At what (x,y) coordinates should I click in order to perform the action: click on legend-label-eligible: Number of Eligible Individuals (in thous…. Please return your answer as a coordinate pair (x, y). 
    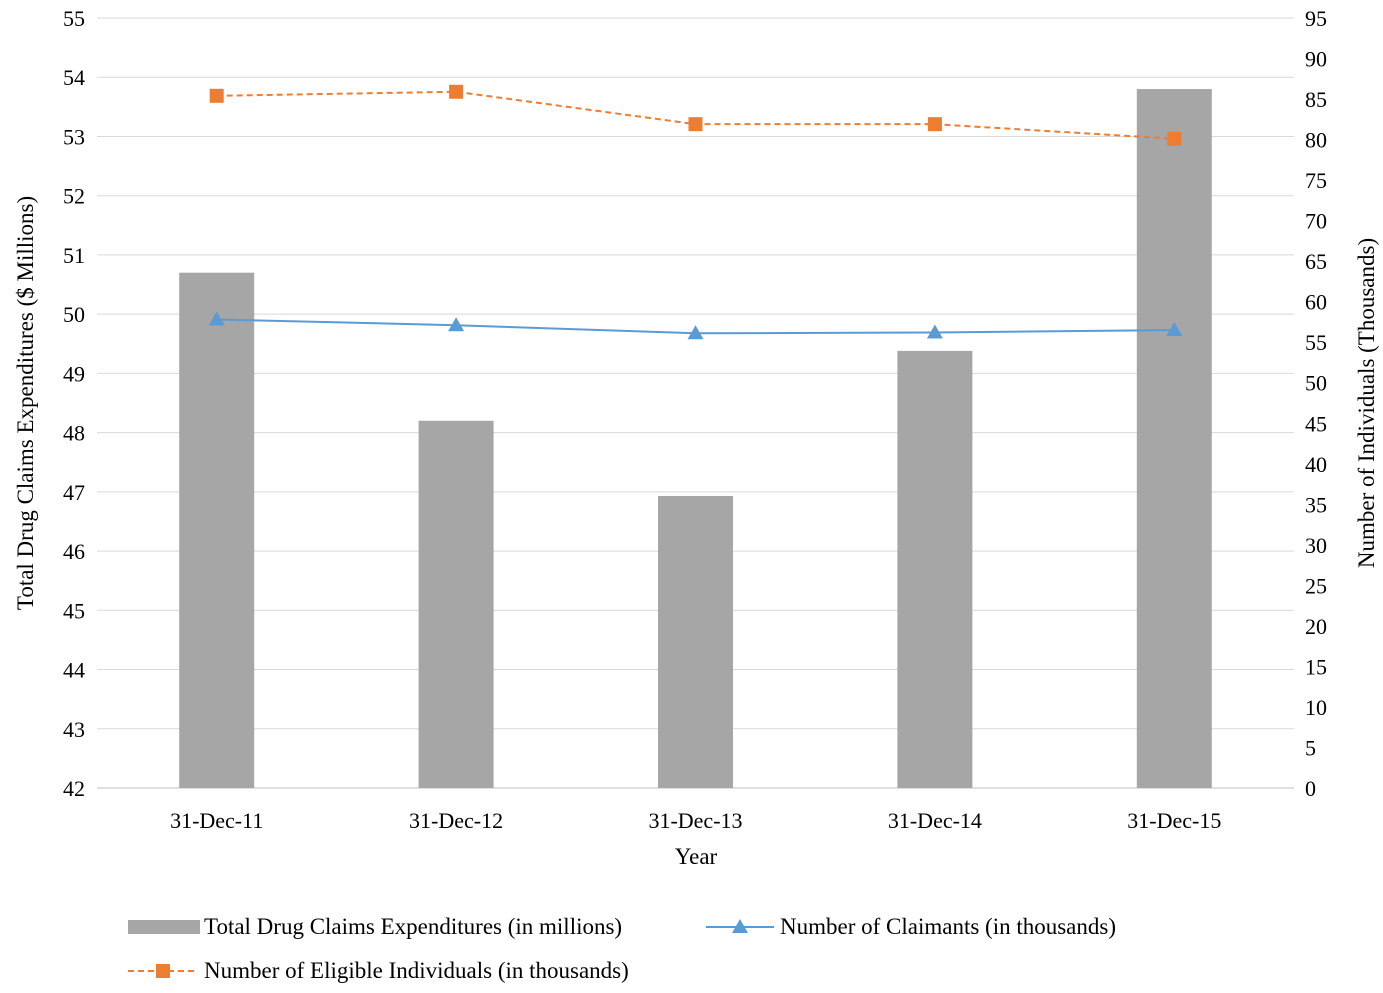
    Looking at the image, I should click on (416, 970).